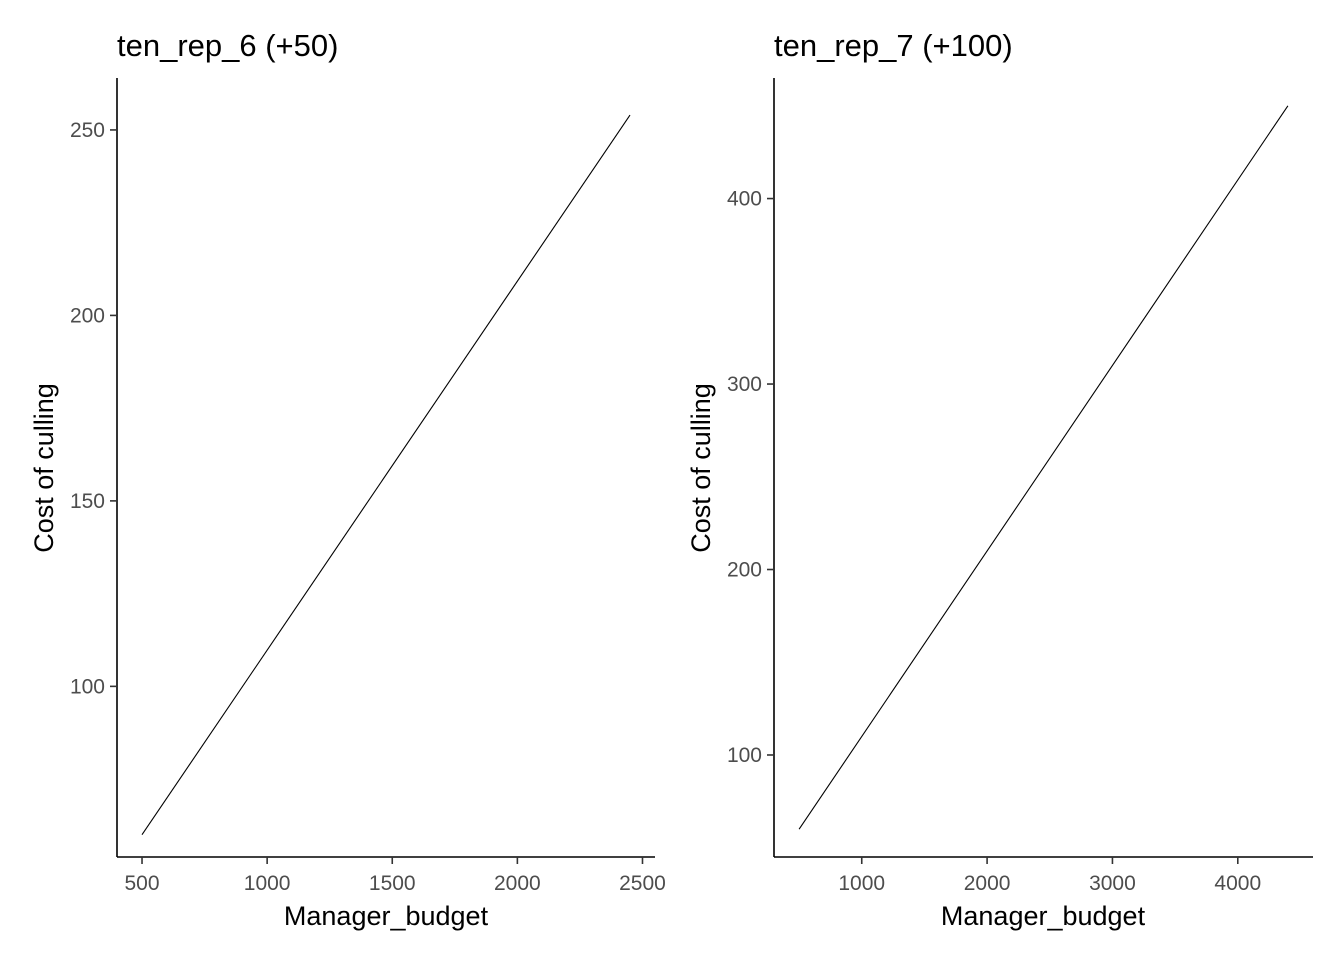 The height and width of the screenshot is (960, 1344). What do you see at coordinates (87, 130) in the screenshot?
I see `y-tick-label: 250` at bounding box center [87, 130].